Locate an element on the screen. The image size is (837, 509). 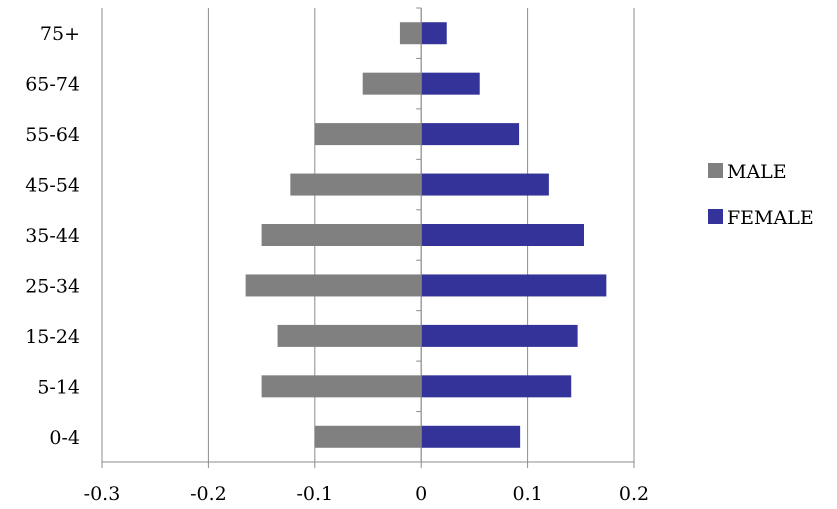
category-label: 25-34 is located at coordinates (52, 286).